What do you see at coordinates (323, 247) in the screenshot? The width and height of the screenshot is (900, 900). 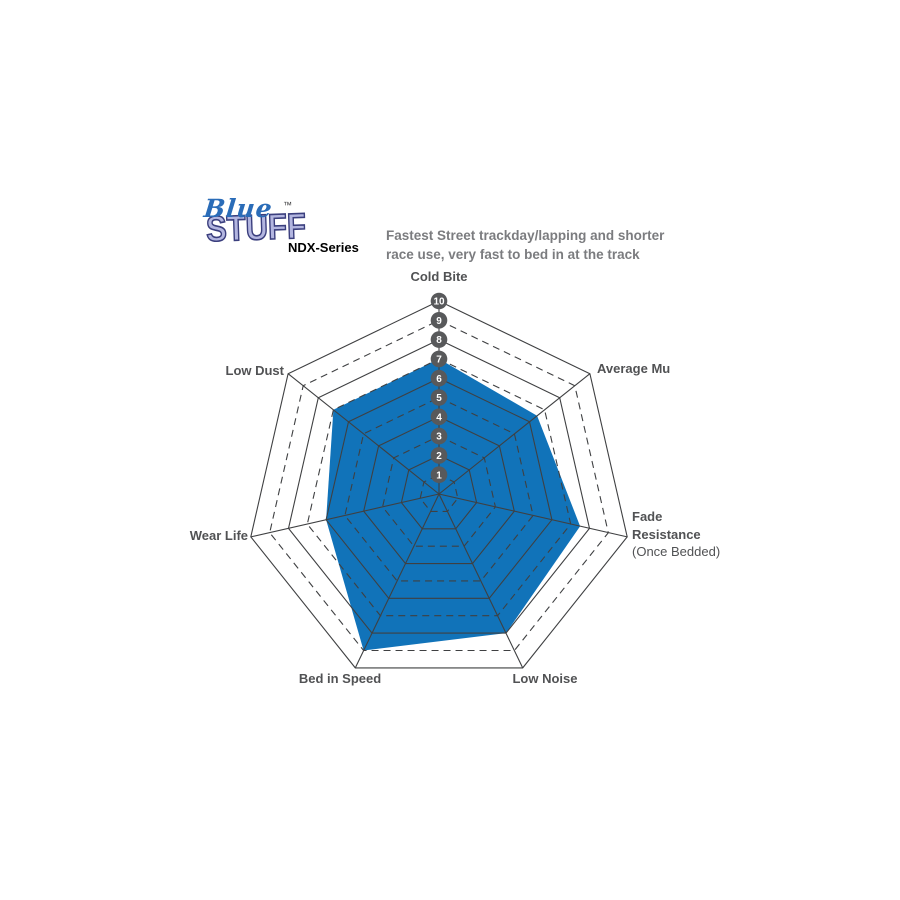 I see `series-name: NDX-Series` at bounding box center [323, 247].